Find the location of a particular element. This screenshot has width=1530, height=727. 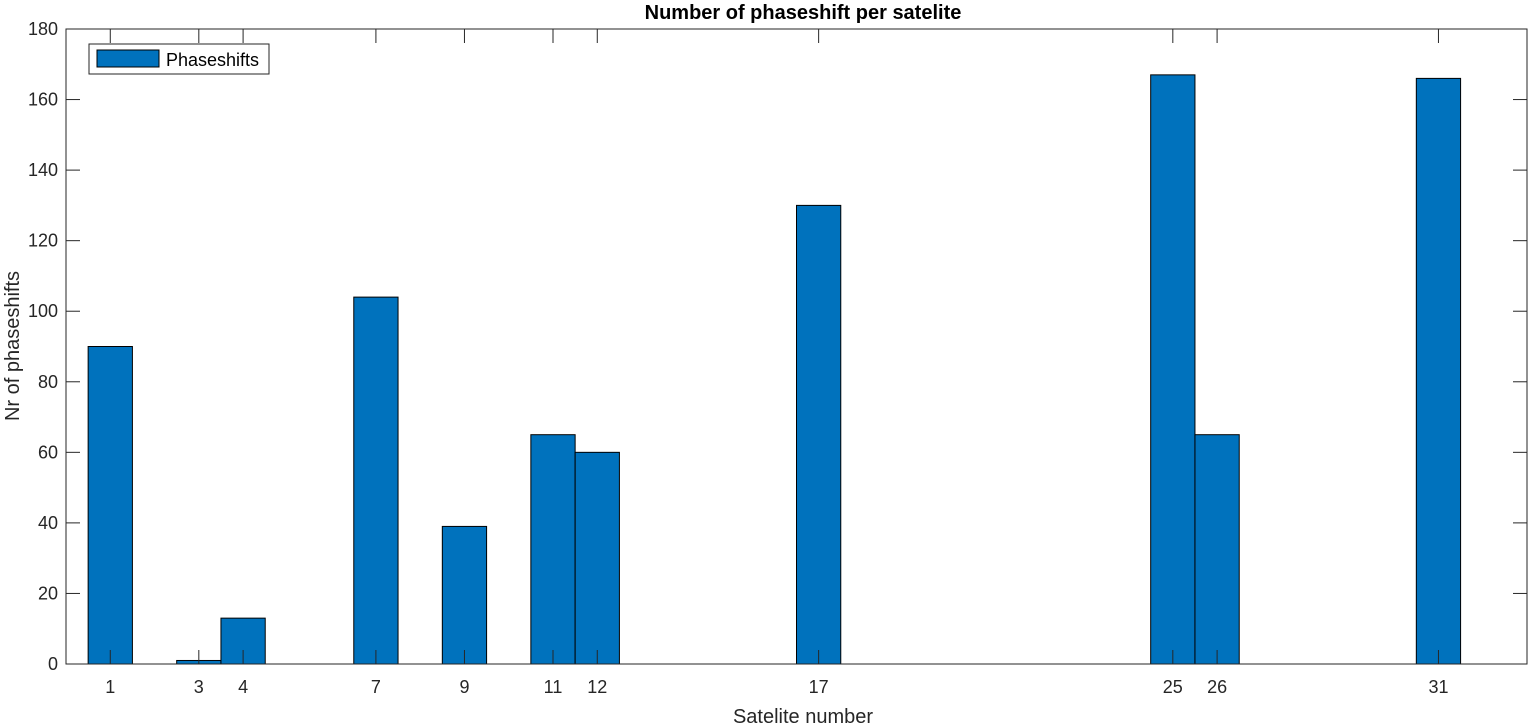

y-tick-label: 120 is located at coordinates (43, 241).